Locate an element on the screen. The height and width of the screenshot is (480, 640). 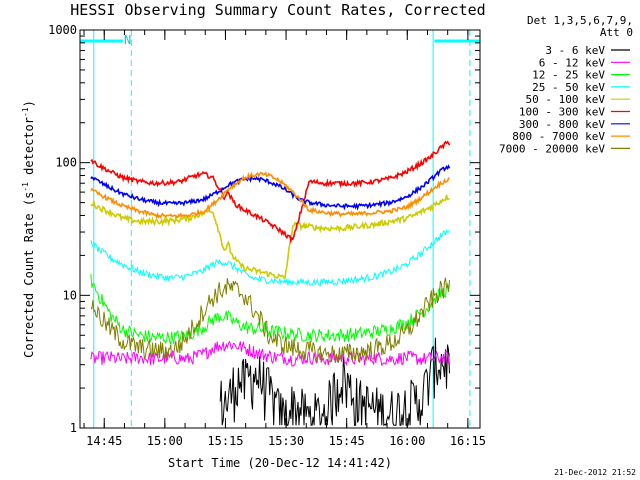
legend-label-7: 300 - 800 keV is located at coordinates (562, 124).